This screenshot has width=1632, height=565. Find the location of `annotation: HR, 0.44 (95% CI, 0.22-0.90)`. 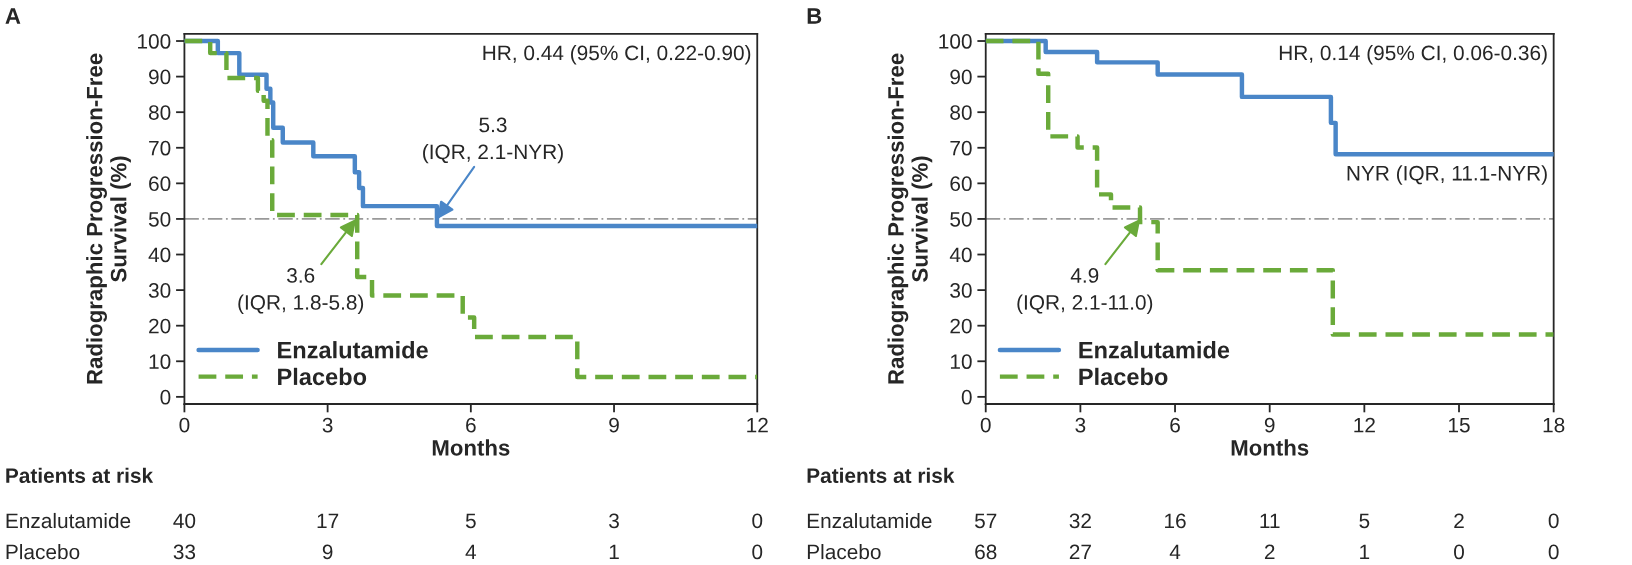

annotation: HR, 0.44 (95% CI, 0.22-0.90) is located at coordinates (617, 55).